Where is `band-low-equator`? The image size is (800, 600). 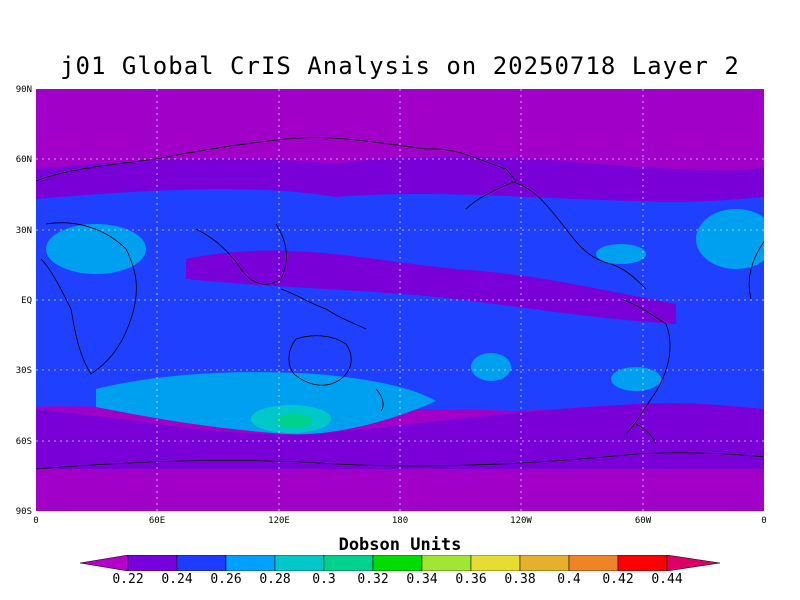
band-low-equator is located at coordinates (431, 287).